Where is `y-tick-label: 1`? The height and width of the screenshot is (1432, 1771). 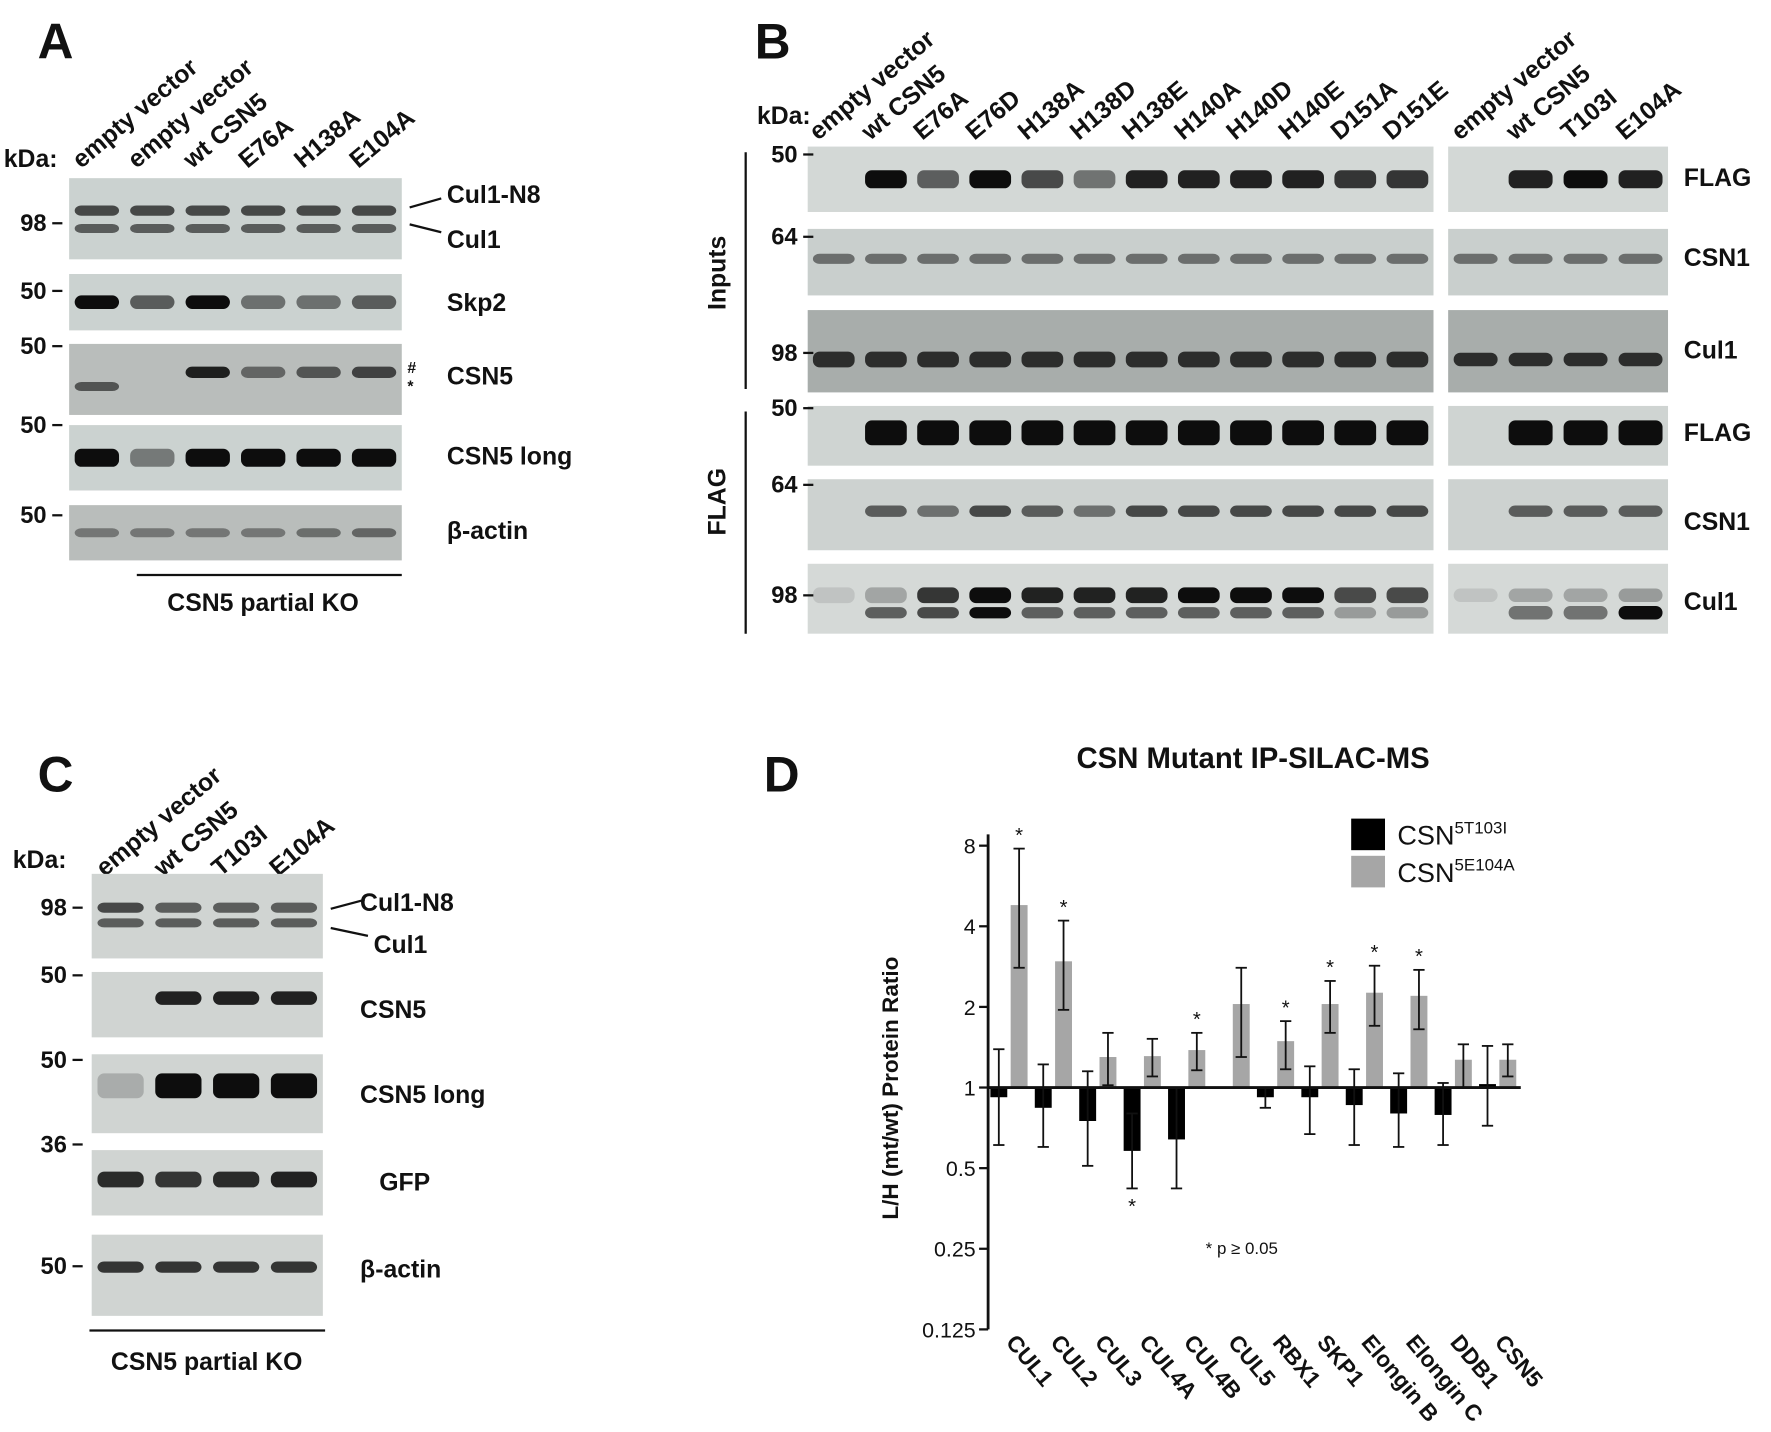
y-tick-label: 1 is located at coordinates (970, 1088).